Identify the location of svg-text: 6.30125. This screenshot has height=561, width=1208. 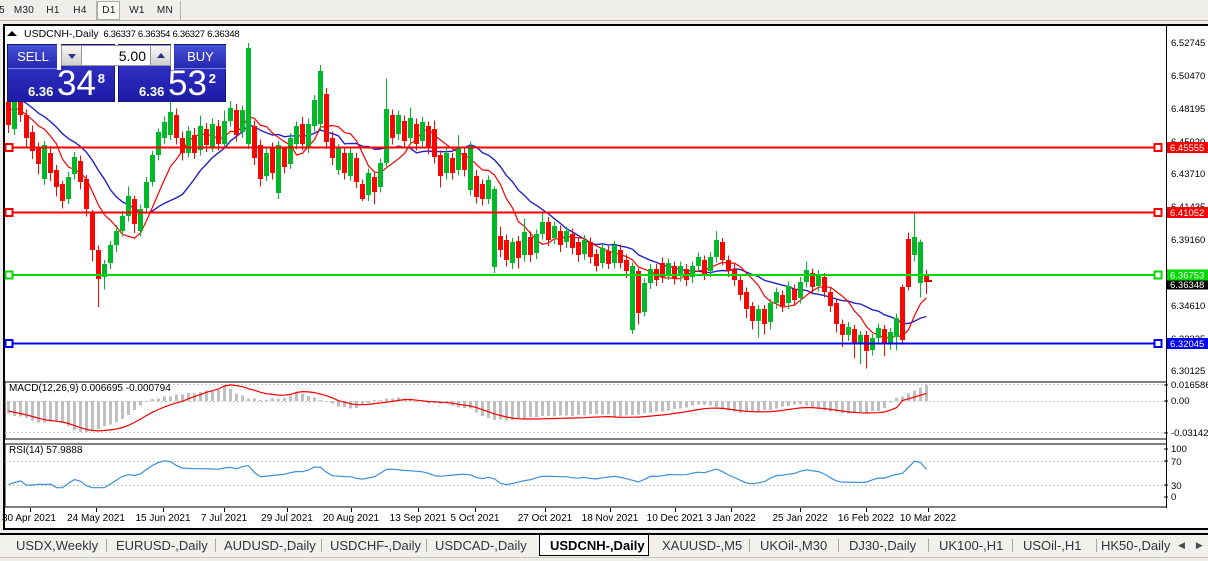
(1188, 371).